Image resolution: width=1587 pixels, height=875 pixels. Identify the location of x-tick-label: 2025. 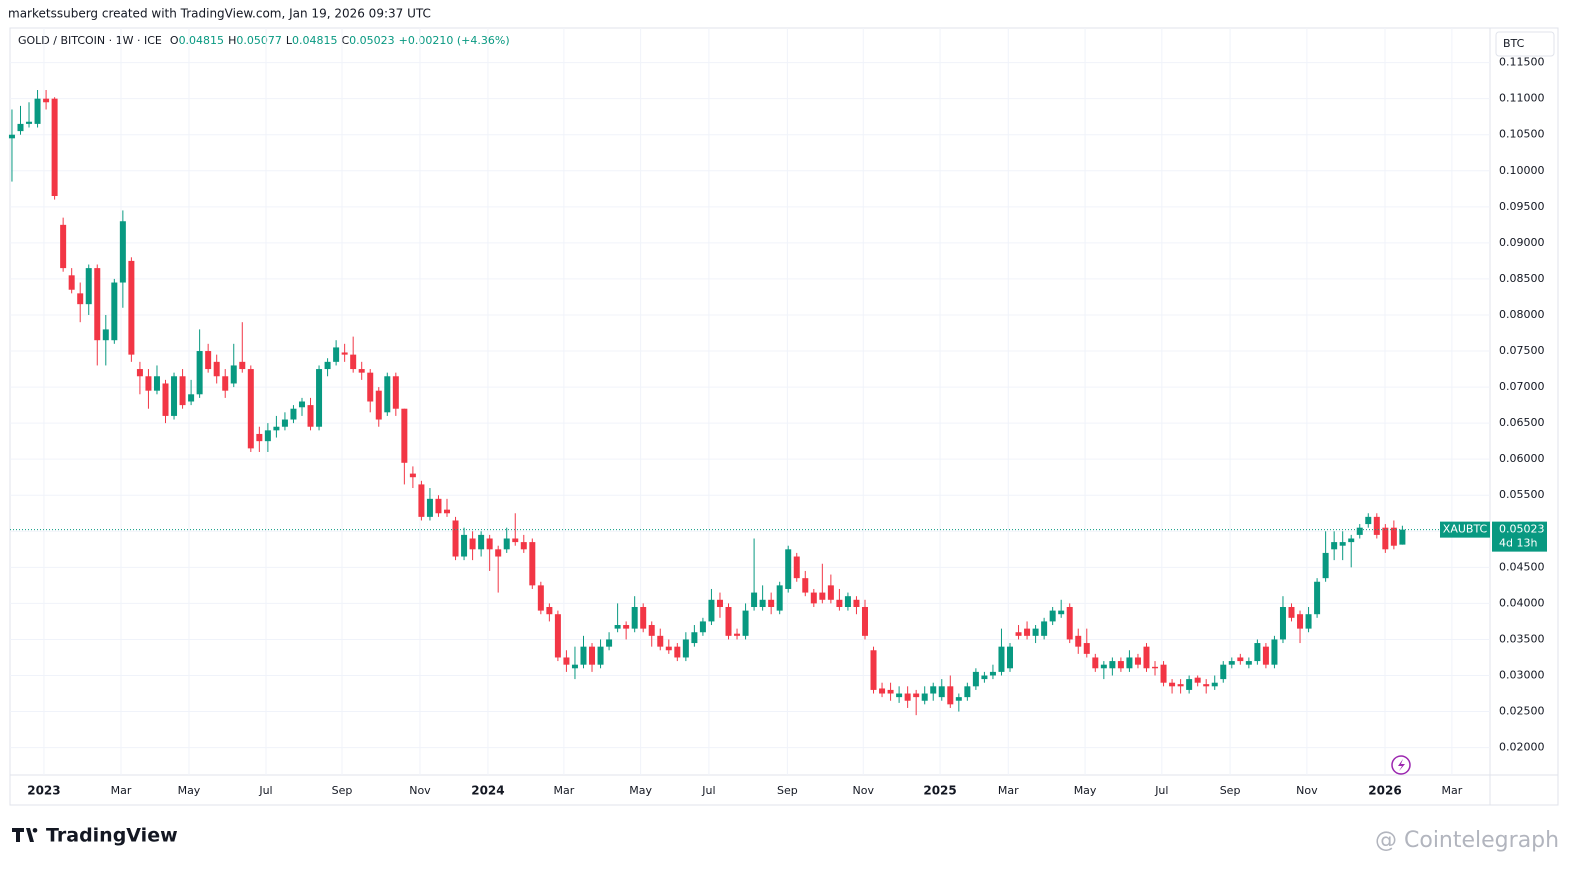
(939, 791).